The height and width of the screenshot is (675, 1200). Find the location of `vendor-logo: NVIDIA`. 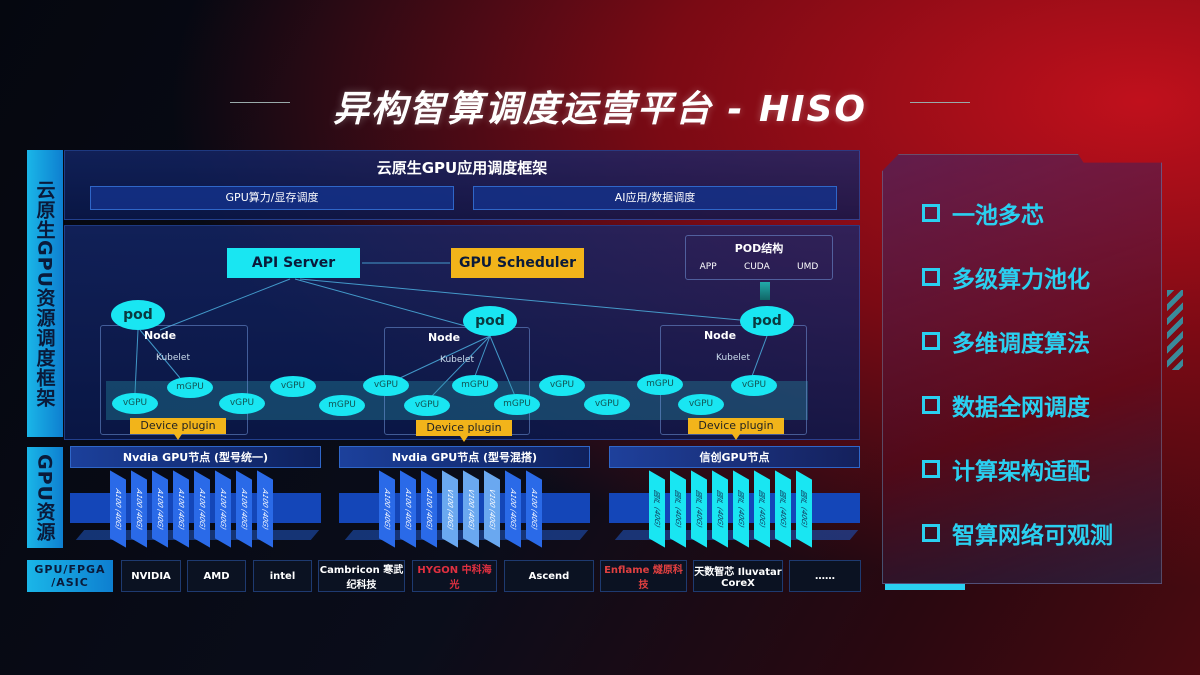

vendor-logo: NVIDIA is located at coordinates (151, 576).